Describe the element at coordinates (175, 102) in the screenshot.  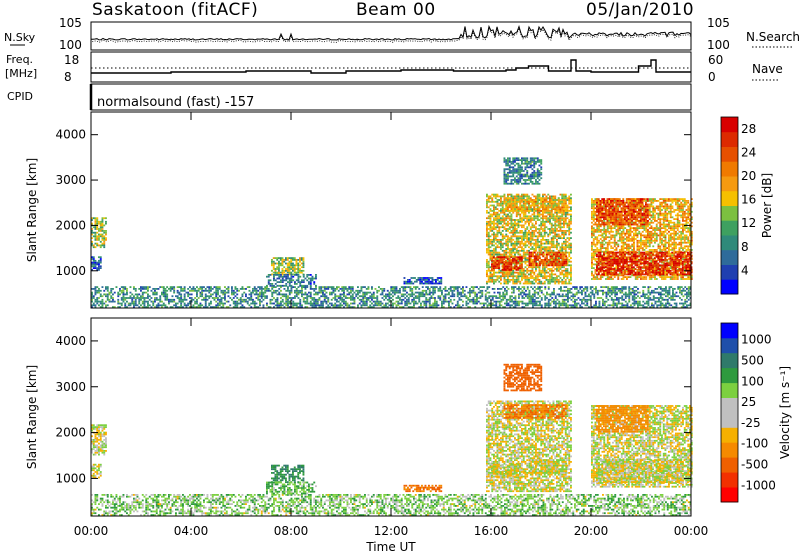
I see `cpid-text: normalsound (fast) -157` at that location.